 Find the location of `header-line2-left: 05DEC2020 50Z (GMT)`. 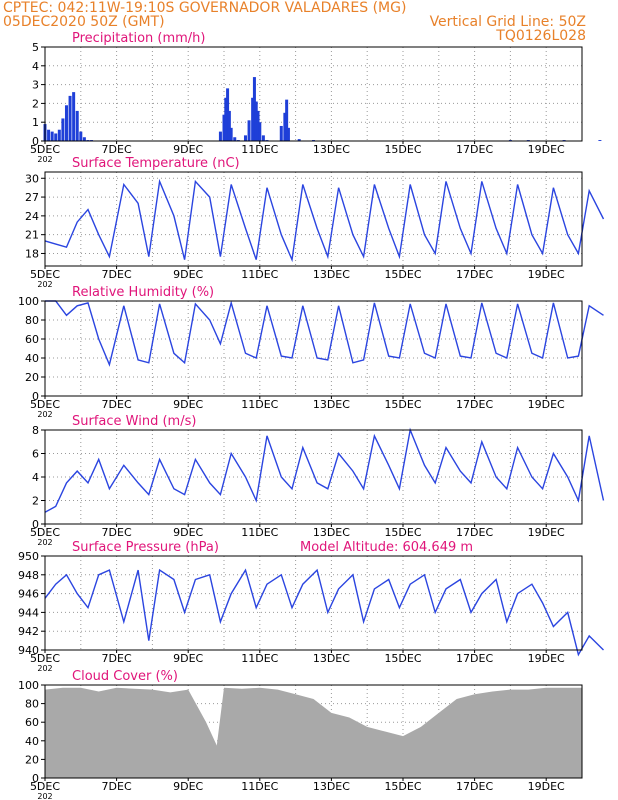

header-line2-left: 05DEC2020 50Z (GMT) is located at coordinates (84, 22).